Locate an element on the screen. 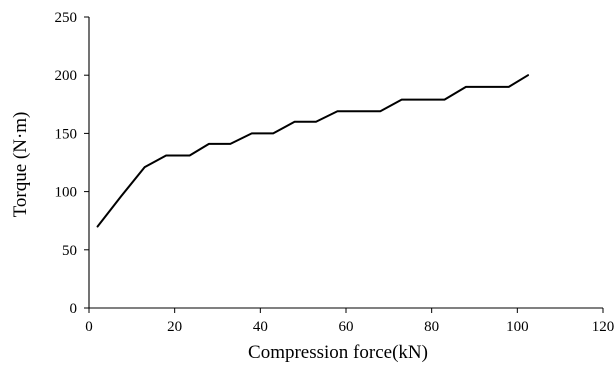 This screenshot has height=366, width=616. x-tick-label: 80 is located at coordinates (431, 327).